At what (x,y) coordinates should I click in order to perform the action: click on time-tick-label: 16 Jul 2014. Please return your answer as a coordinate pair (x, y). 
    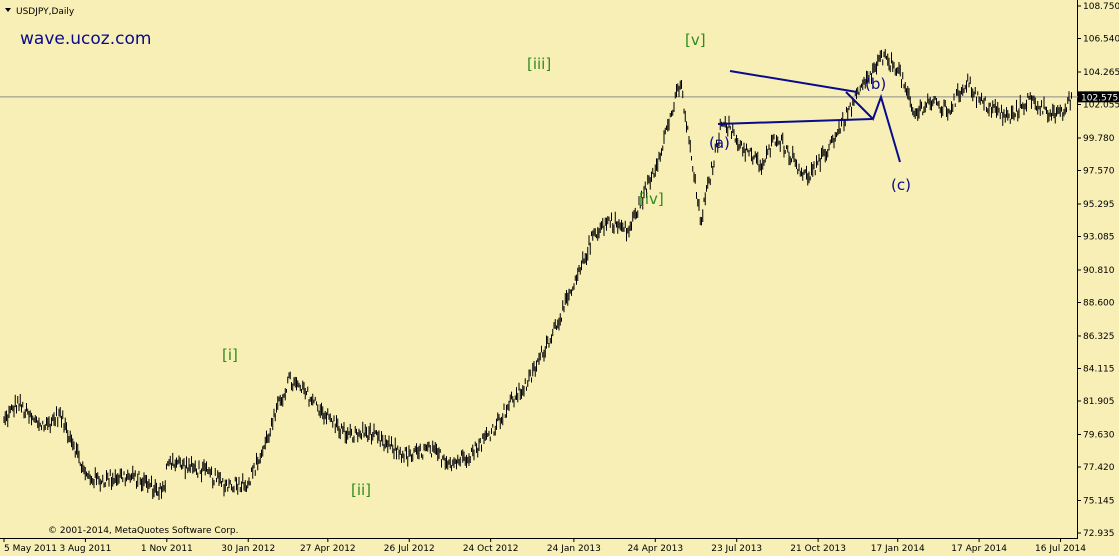
    Looking at the image, I should click on (1060, 549).